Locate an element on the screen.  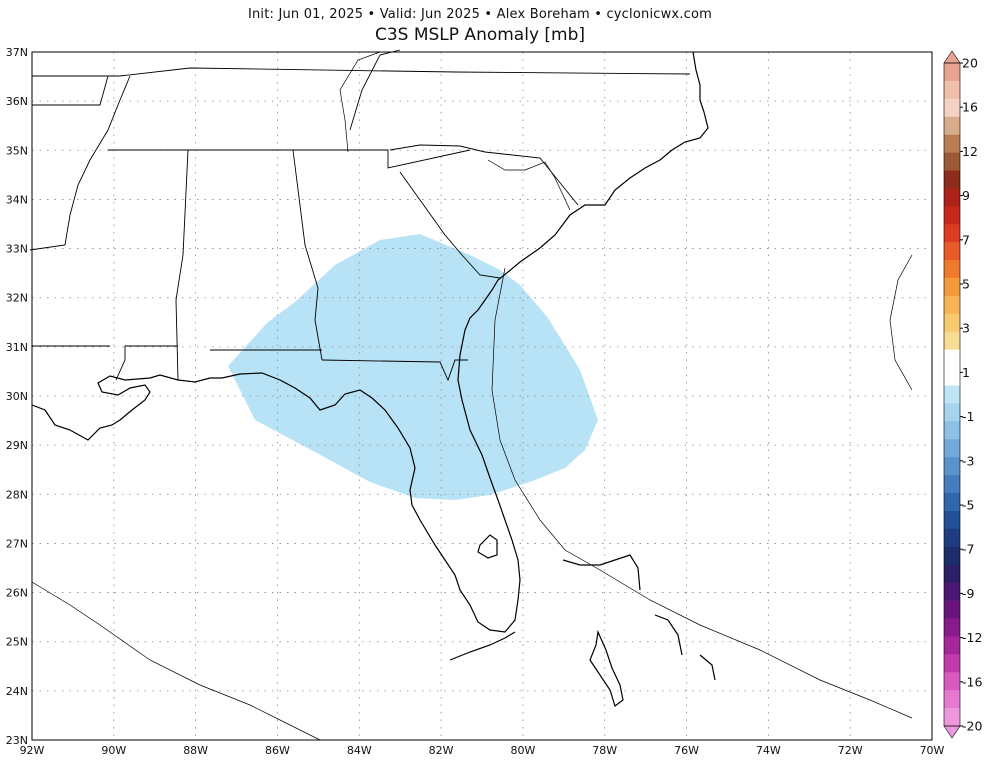
latitude-label: 30N is located at coordinates (17, 396).